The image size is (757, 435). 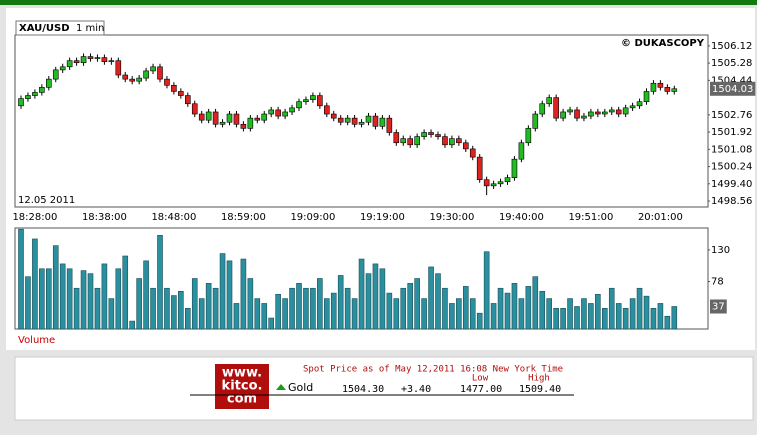 What do you see at coordinates (731, 46) in the screenshot?
I see `y-tick-label: 1506.12` at bounding box center [731, 46].